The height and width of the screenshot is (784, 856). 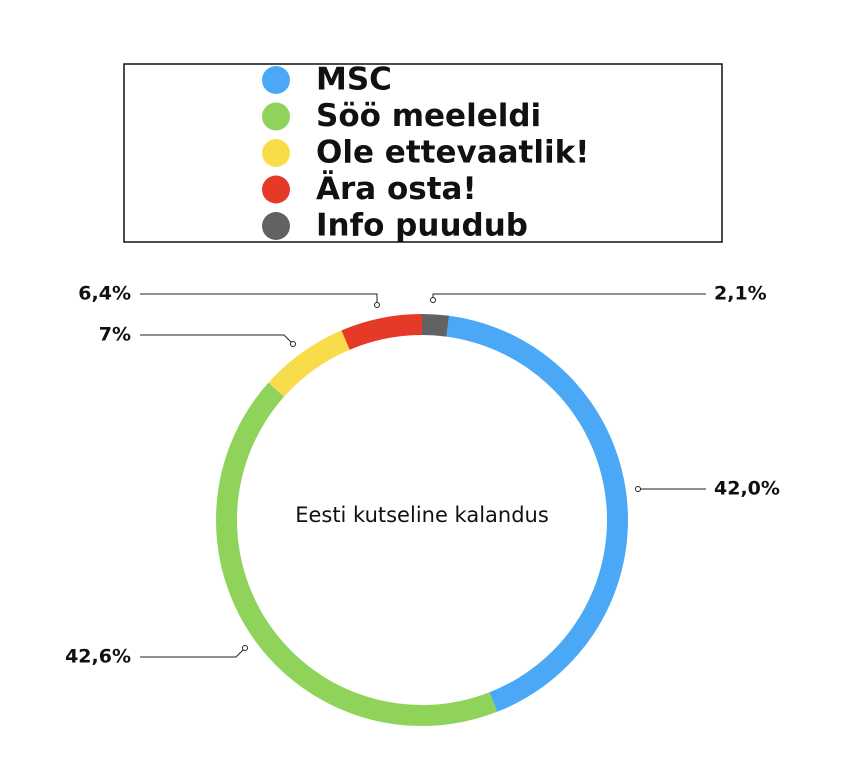 I want to click on data-label: 2,1%, so click(x=740, y=294).